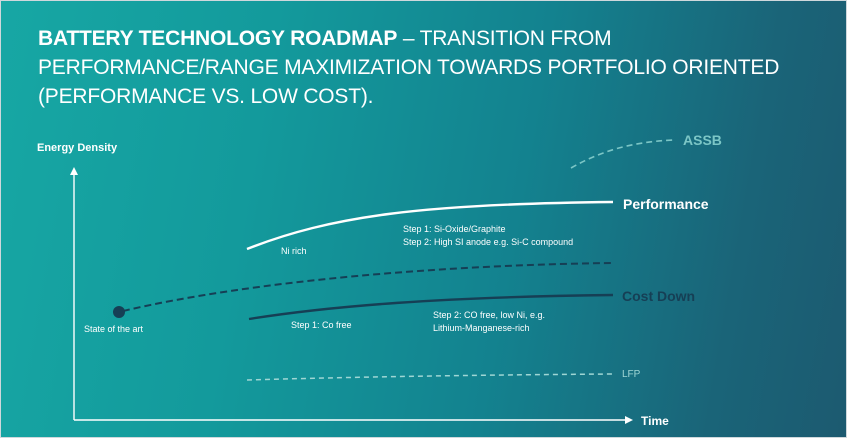 The height and width of the screenshot is (438, 847). Describe the element at coordinates (294, 251) in the screenshot. I see `ni-rich-annotation: Ni rich` at that location.